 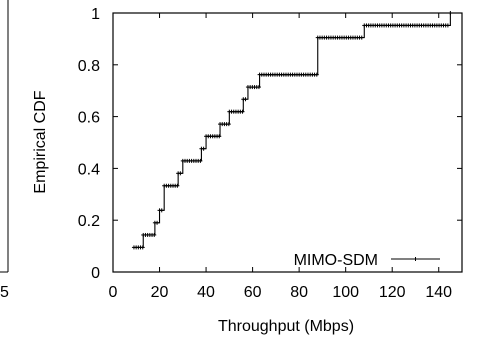 I want to click on y-tick-label: 0, so click(x=95, y=273).